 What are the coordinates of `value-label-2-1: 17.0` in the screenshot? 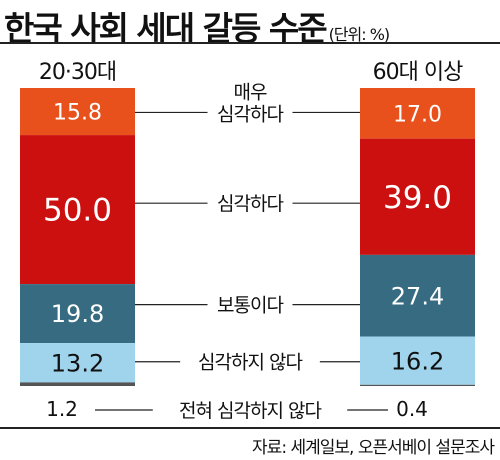 It's located at (417, 114).